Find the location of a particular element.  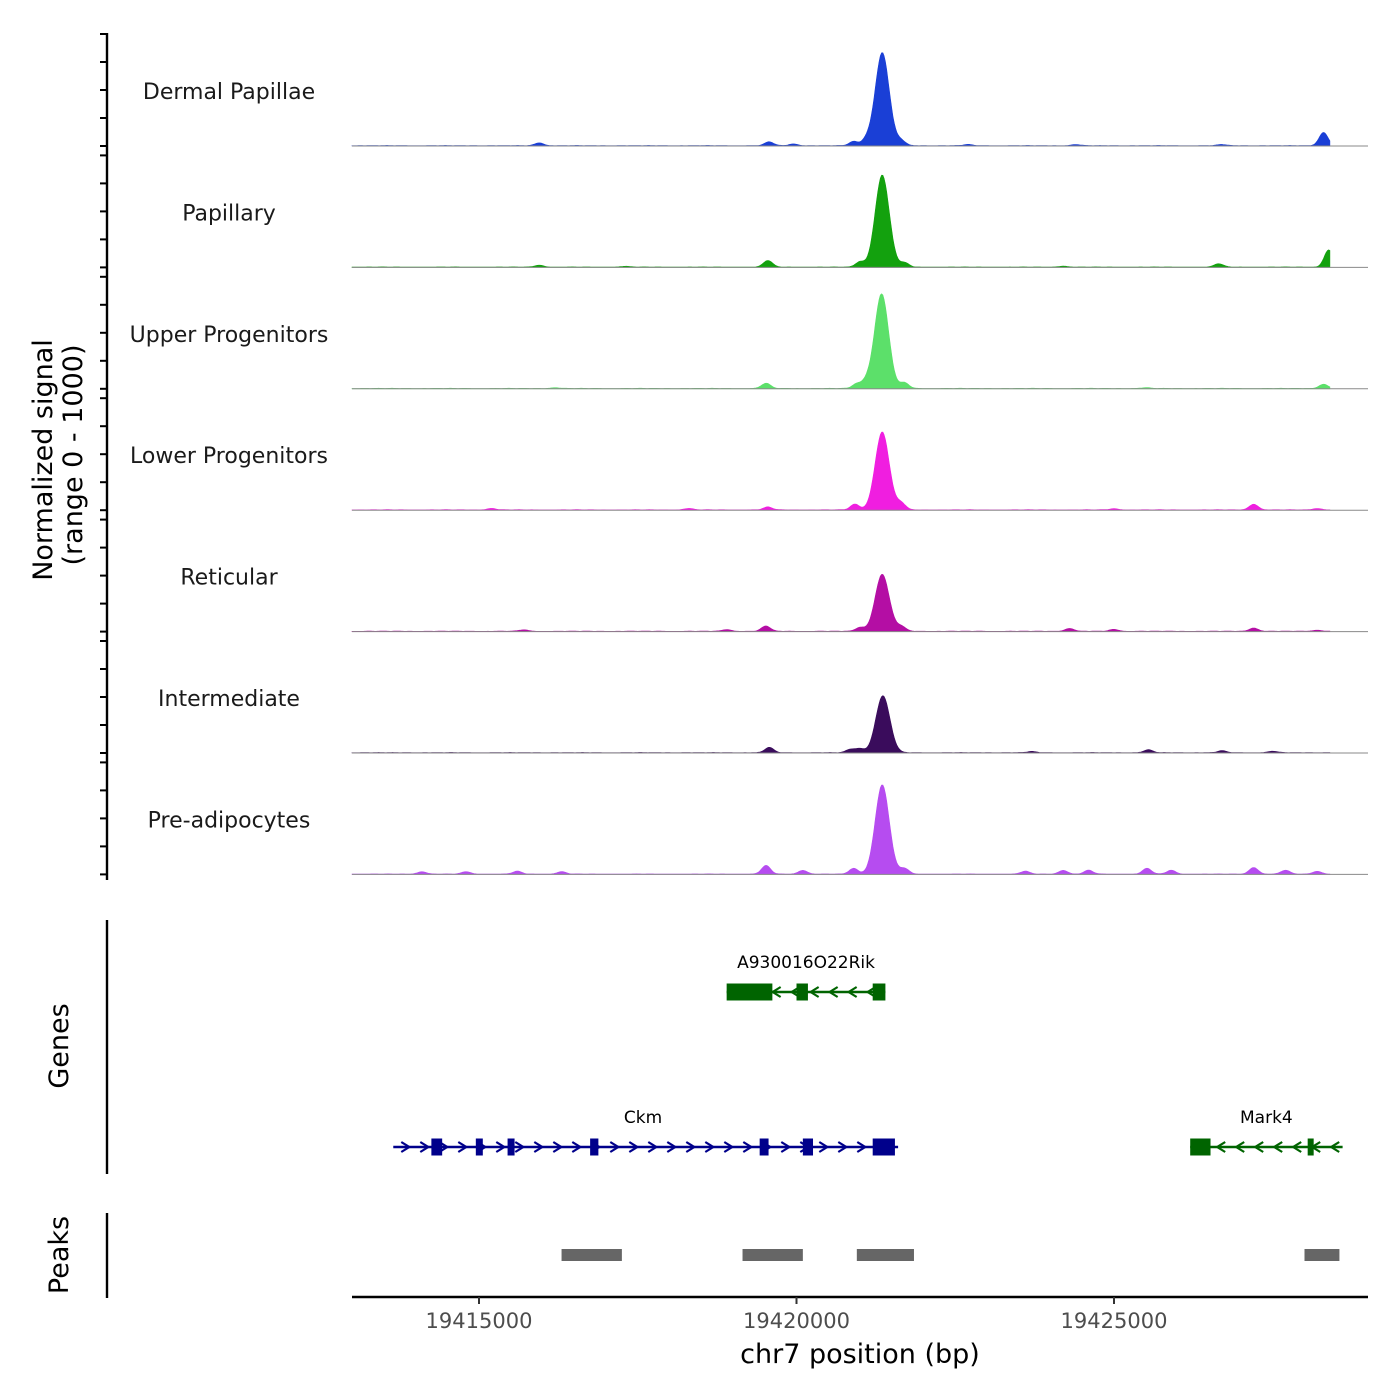

track-5: Intermediate is located at coordinates (763, 720).